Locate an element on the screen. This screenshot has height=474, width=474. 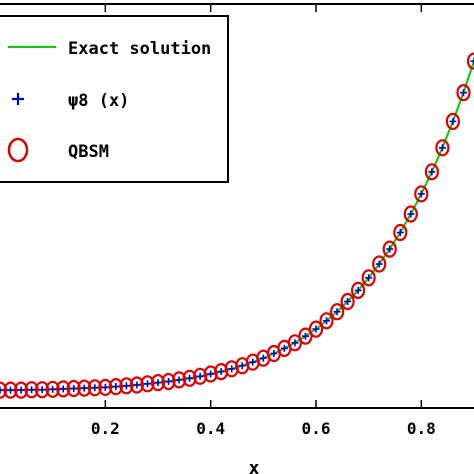
legend-label-psi8: ψ8 (x) is located at coordinates (98, 101).